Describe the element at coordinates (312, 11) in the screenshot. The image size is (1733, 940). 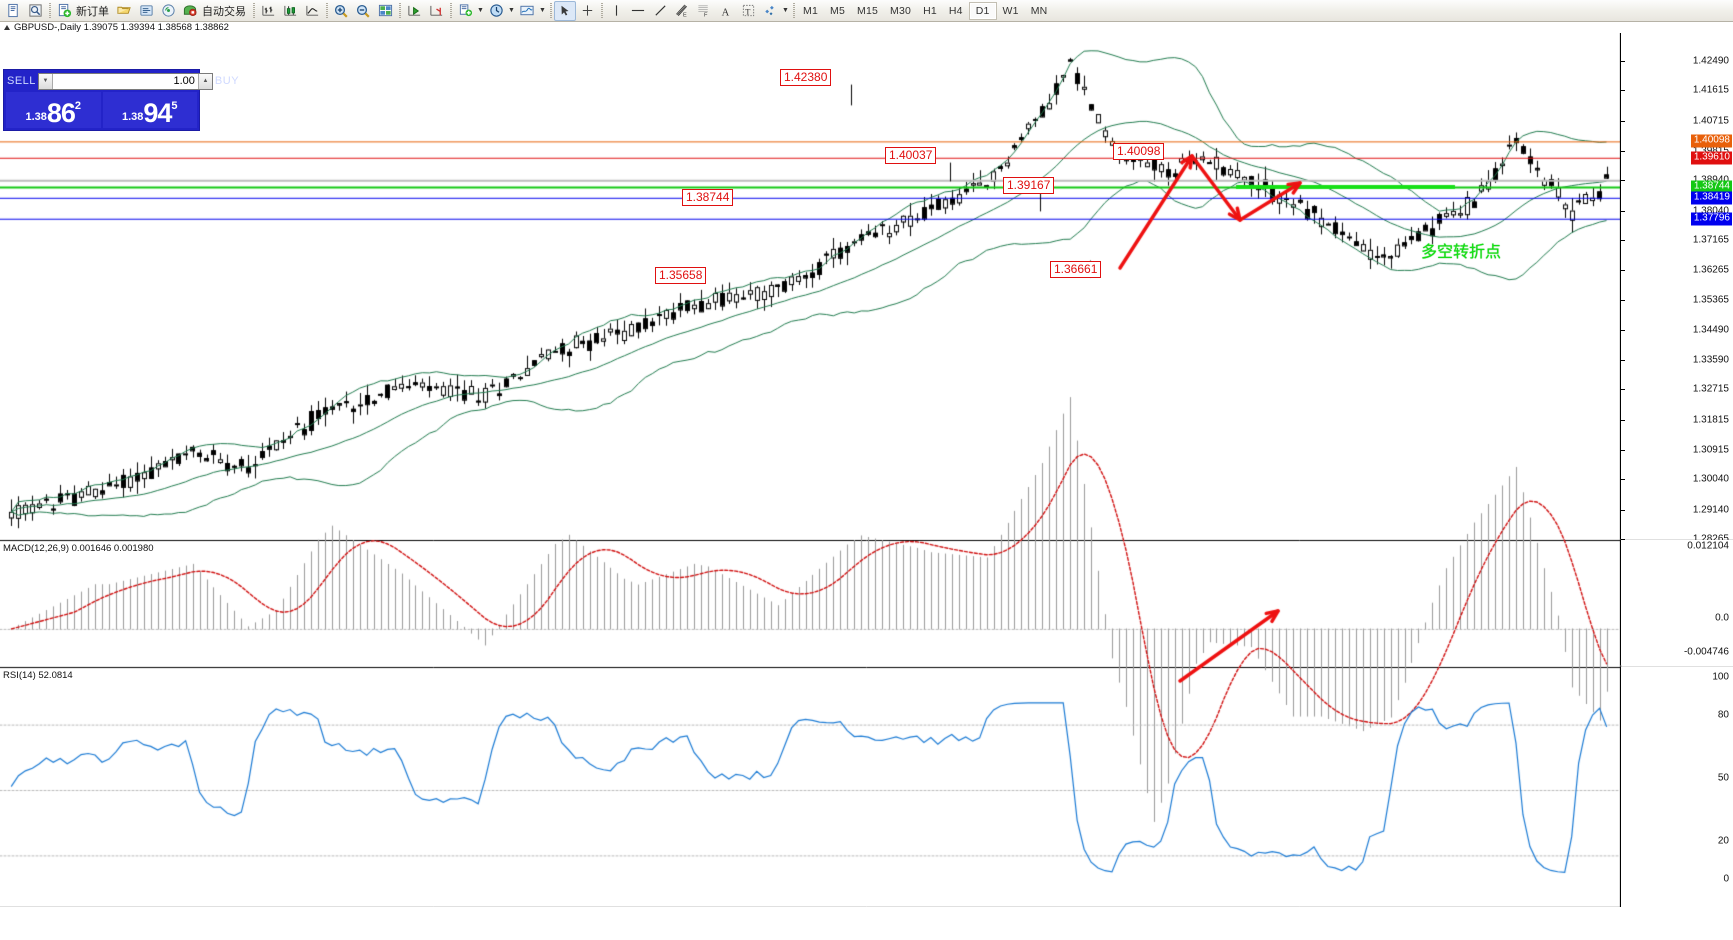
I see `line-chart-icon` at that location.